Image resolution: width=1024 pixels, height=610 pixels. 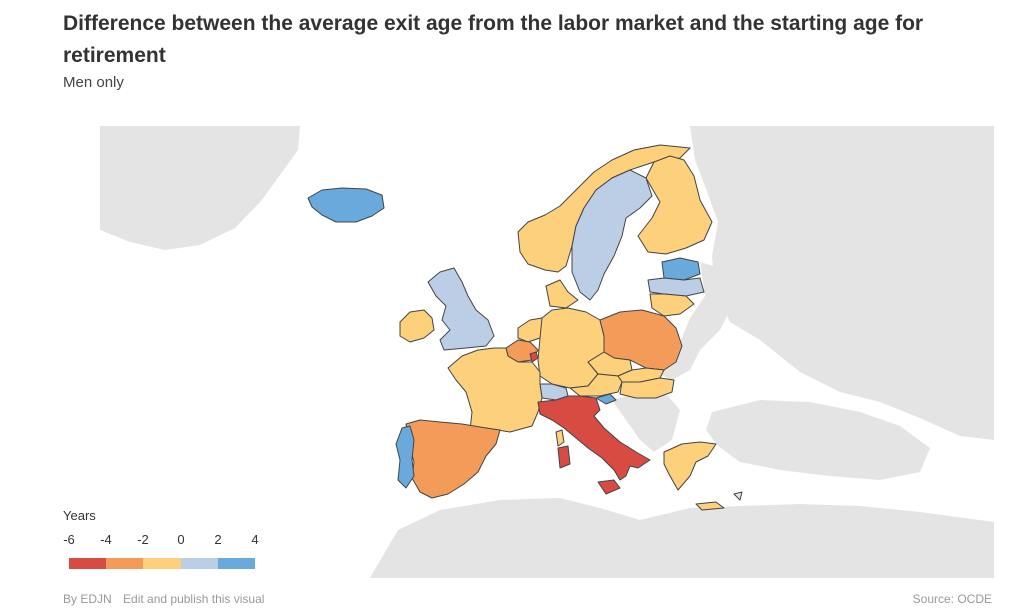 I want to click on region-sicily, so click(x=609, y=487).